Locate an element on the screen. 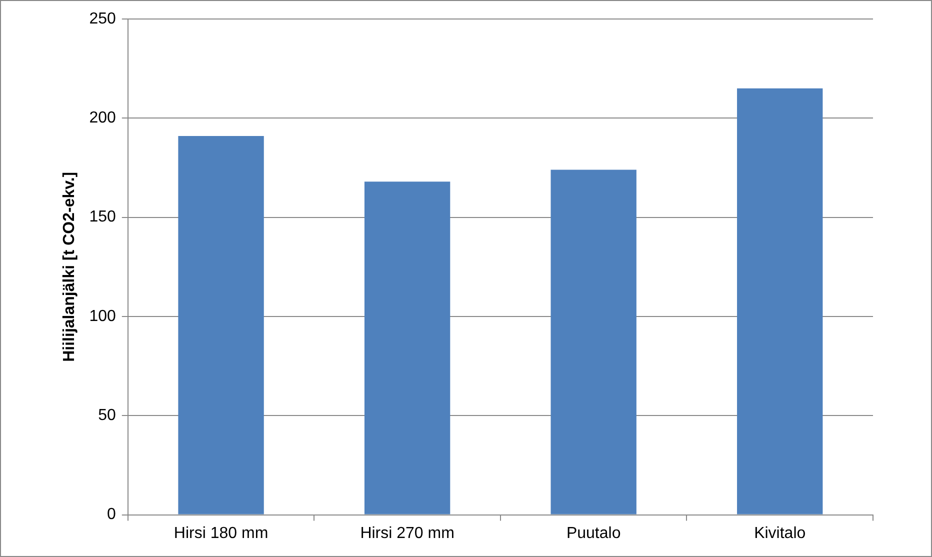 Image resolution: width=932 pixels, height=557 pixels. y-tick-label: 250 is located at coordinates (102, 19).